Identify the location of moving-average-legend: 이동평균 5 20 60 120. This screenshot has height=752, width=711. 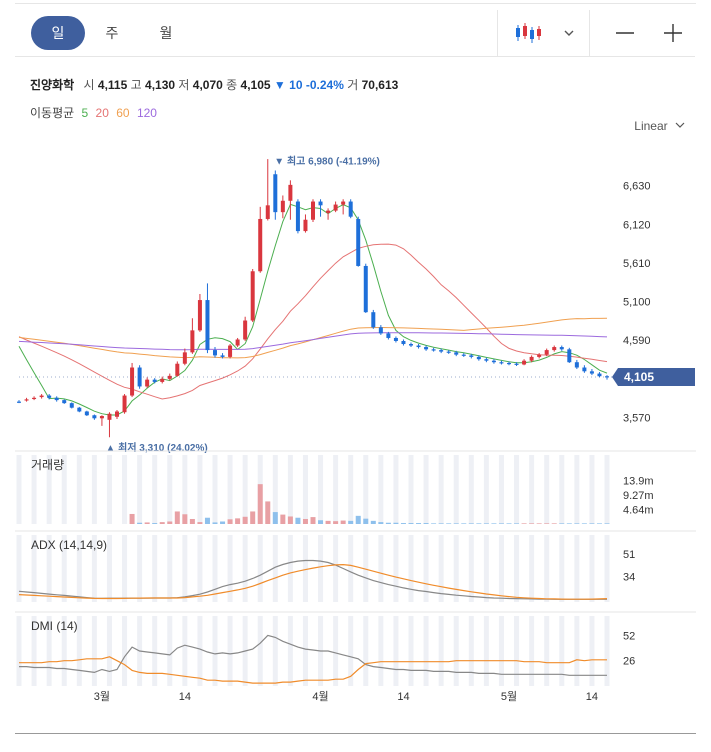
(93, 112).